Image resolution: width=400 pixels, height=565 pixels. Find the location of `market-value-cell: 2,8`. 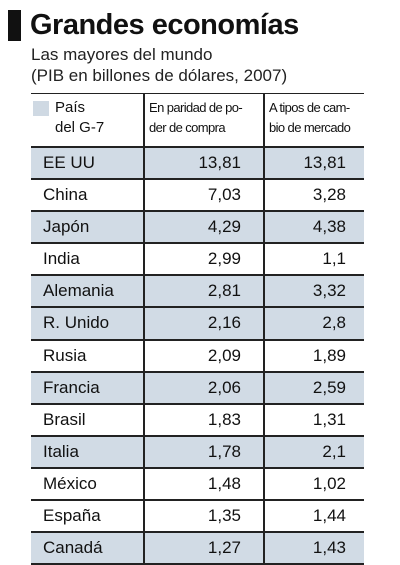

market-value-cell: 2,8 is located at coordinates (314, 323).